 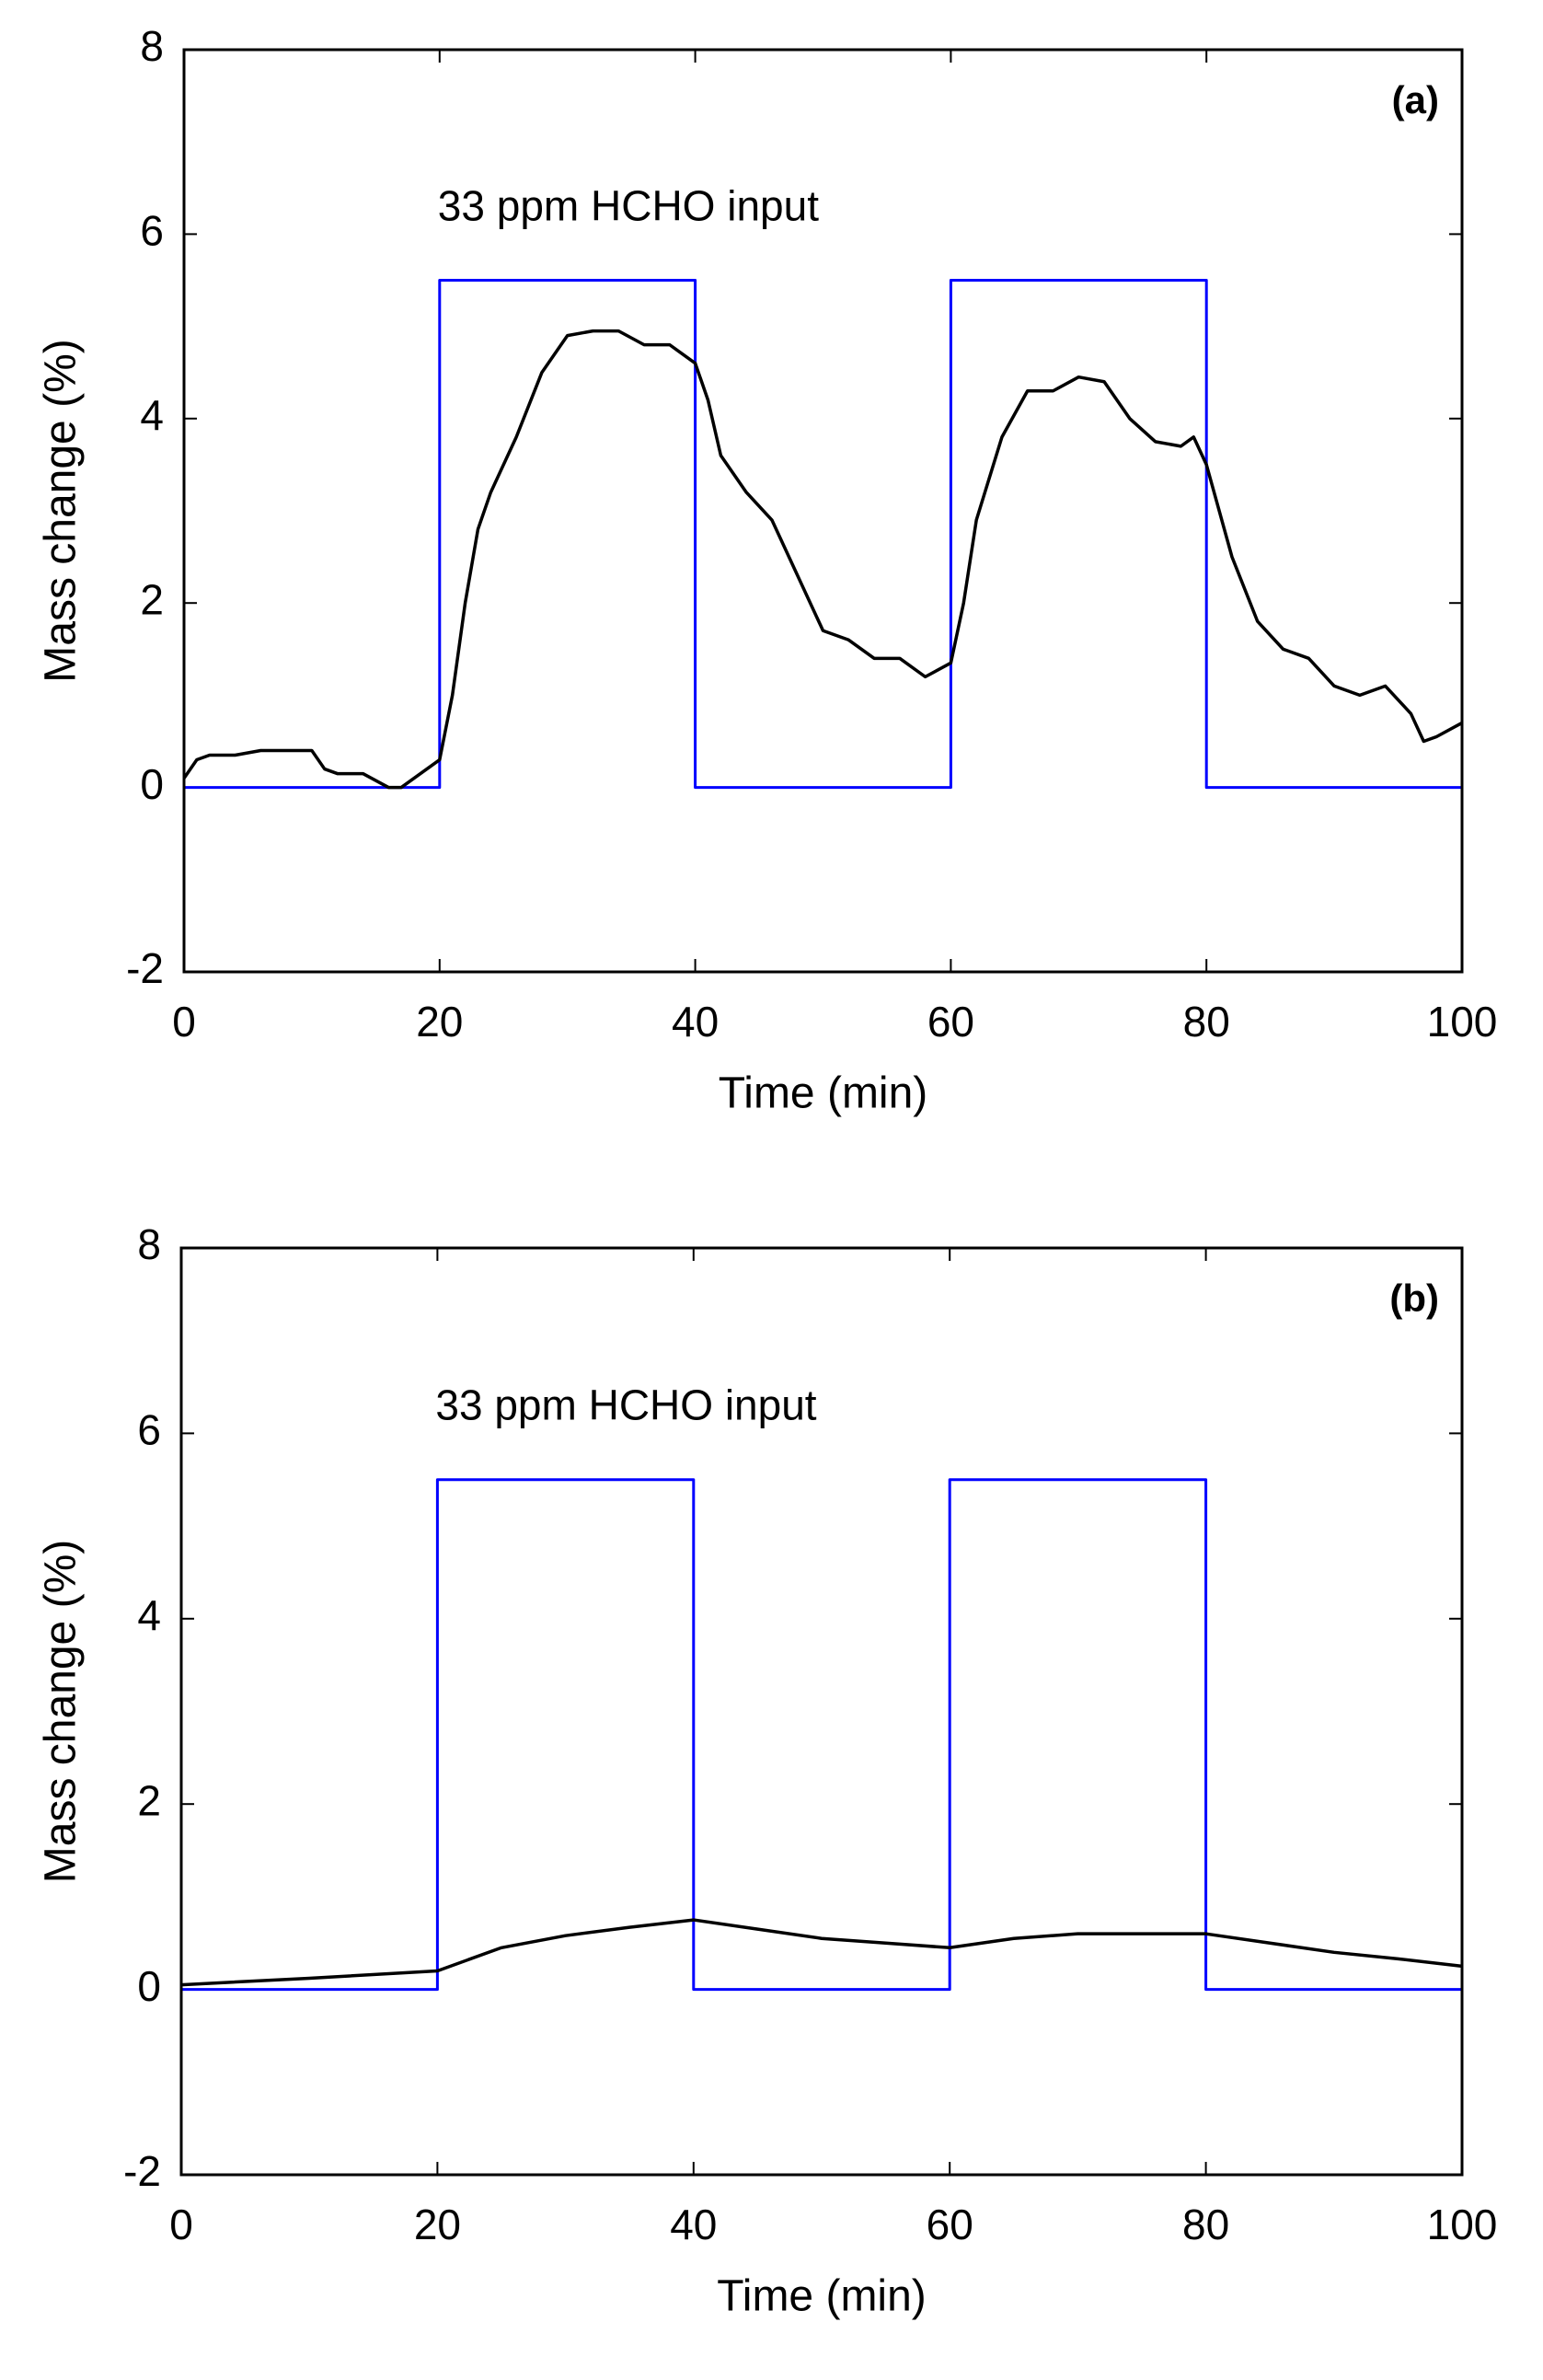 What do you see at coordinates (821, 1952) in the screenshot?
I see `series-line` at bounding box center [821, 1952].